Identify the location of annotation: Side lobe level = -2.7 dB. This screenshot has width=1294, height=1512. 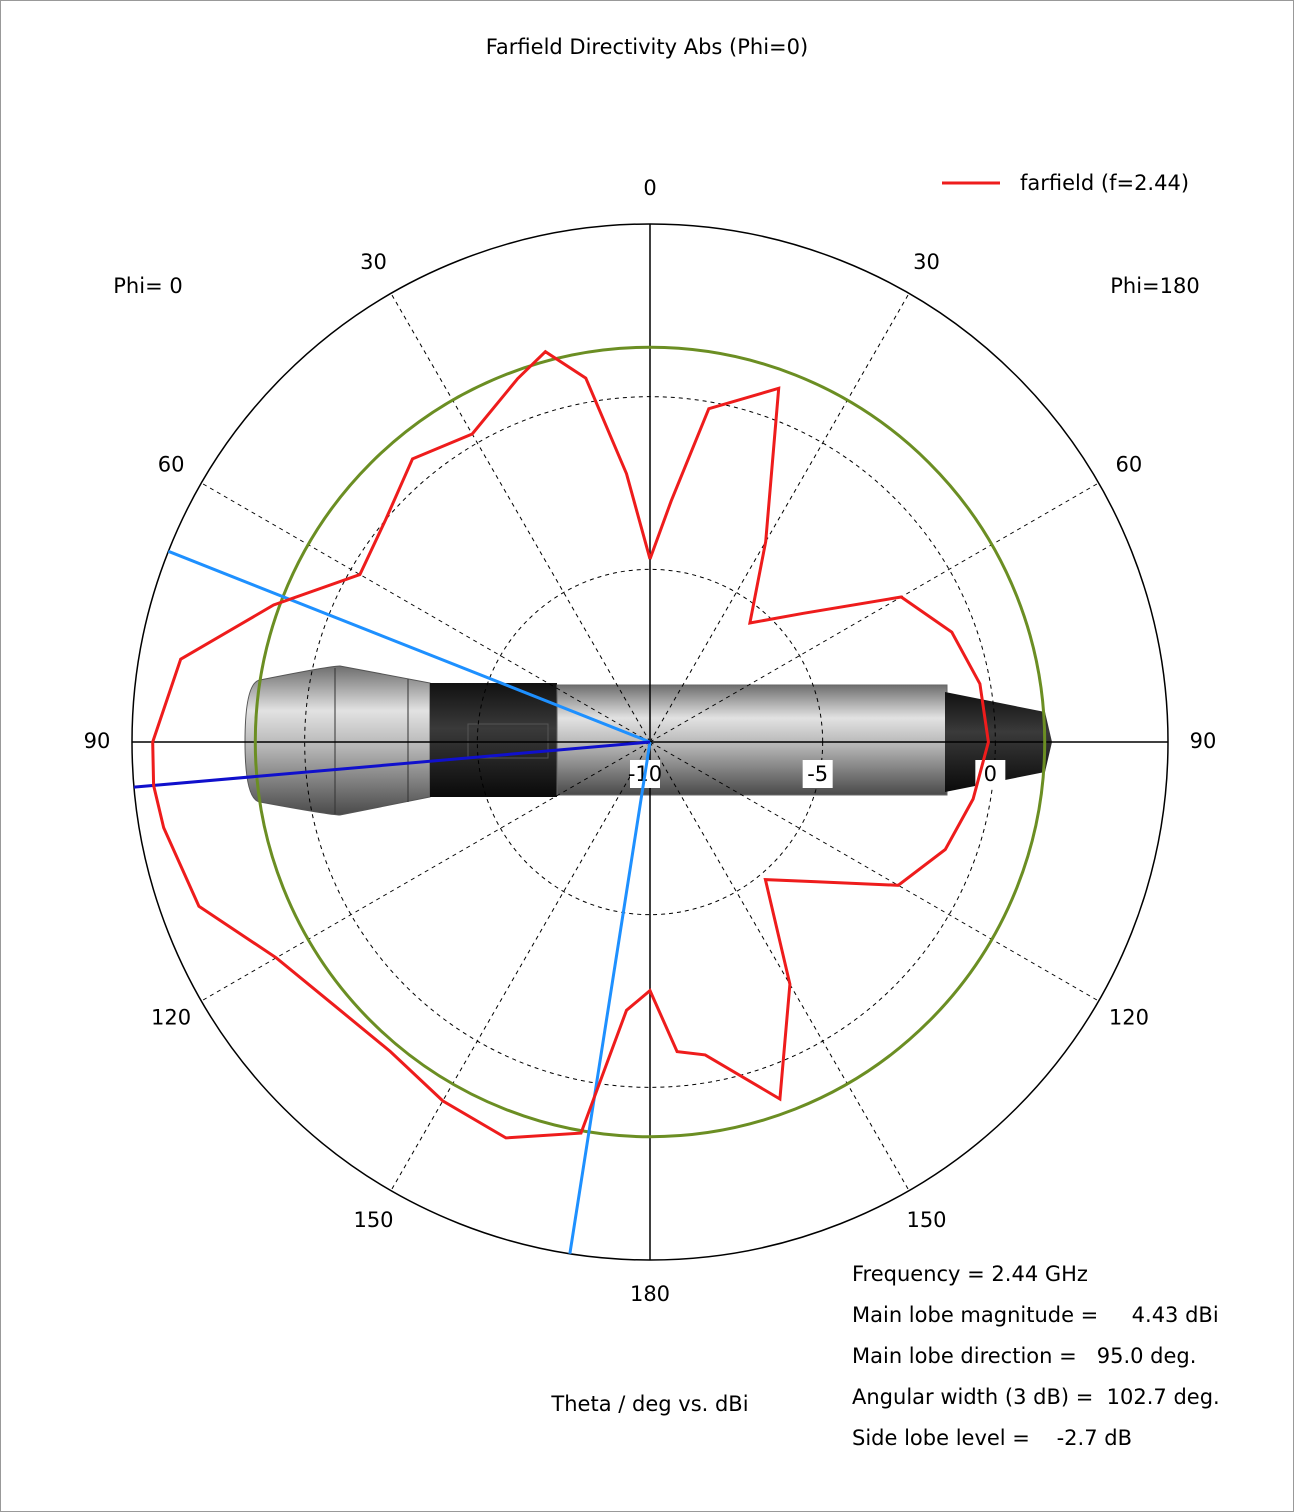
(992, 1438).